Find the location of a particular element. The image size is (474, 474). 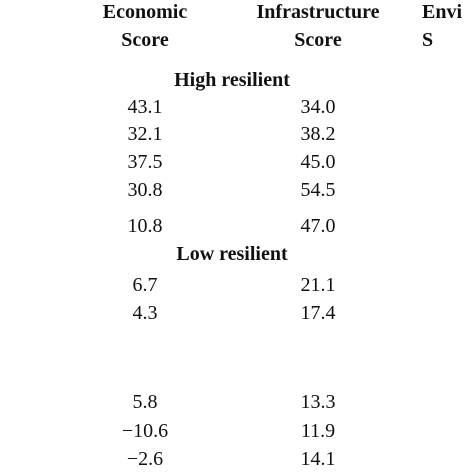

cell: 54.5 is located at coordinates (318, 190).